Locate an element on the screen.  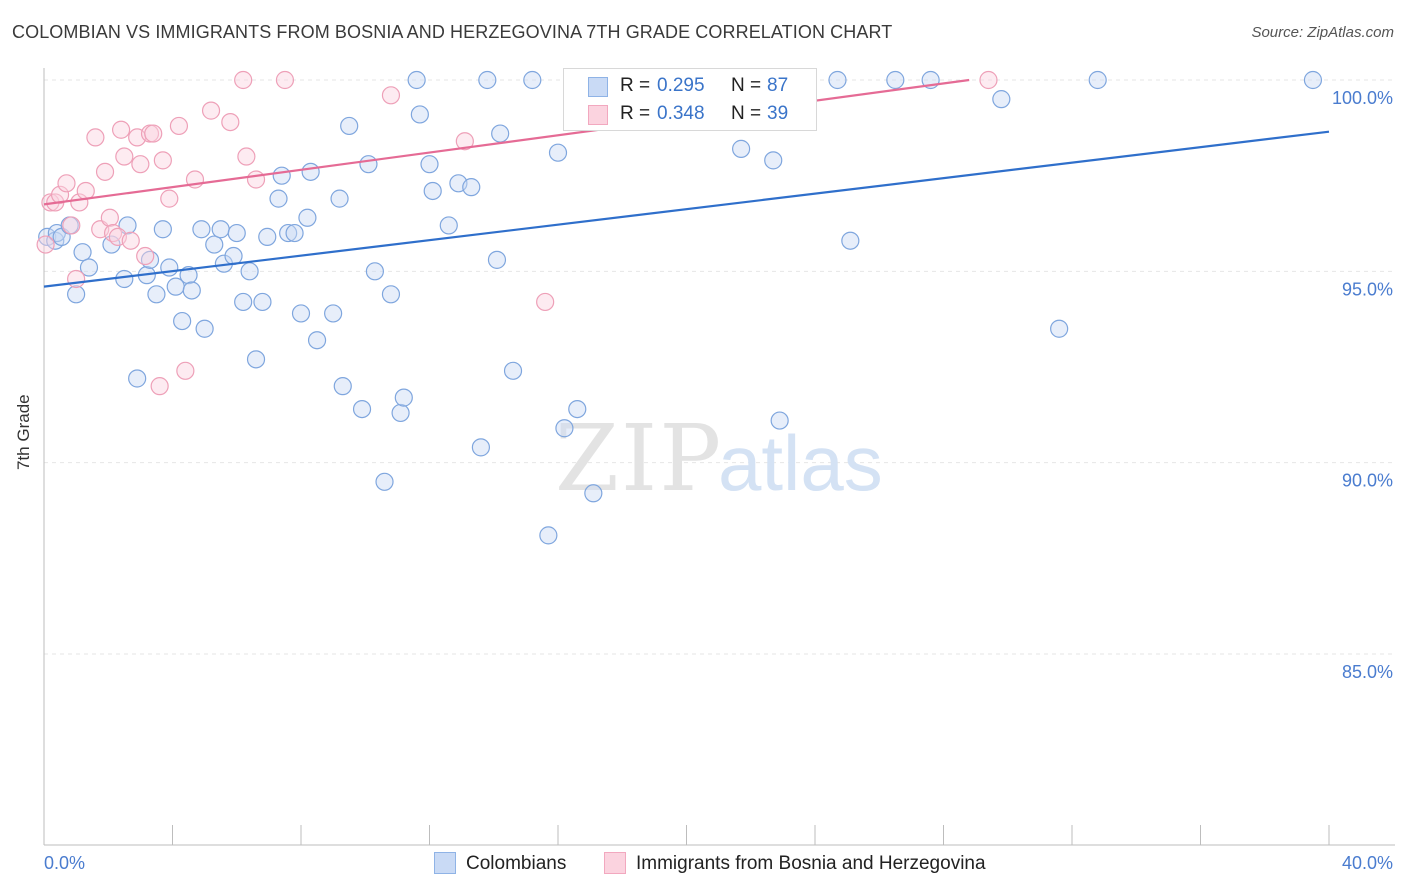
legend-r-value: 0.348 is located at coordinates (681, 113).